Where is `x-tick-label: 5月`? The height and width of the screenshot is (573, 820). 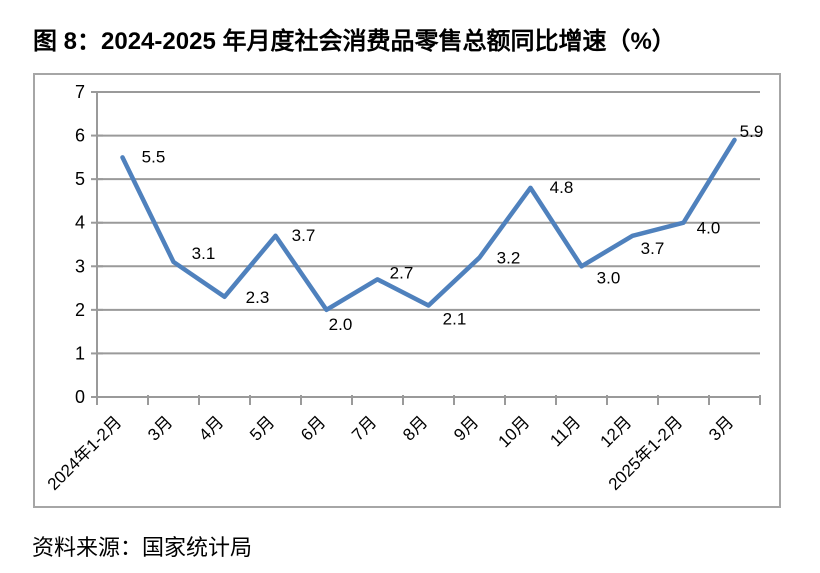
x-tick-label: 5月 is located at coordinates (262, 428).